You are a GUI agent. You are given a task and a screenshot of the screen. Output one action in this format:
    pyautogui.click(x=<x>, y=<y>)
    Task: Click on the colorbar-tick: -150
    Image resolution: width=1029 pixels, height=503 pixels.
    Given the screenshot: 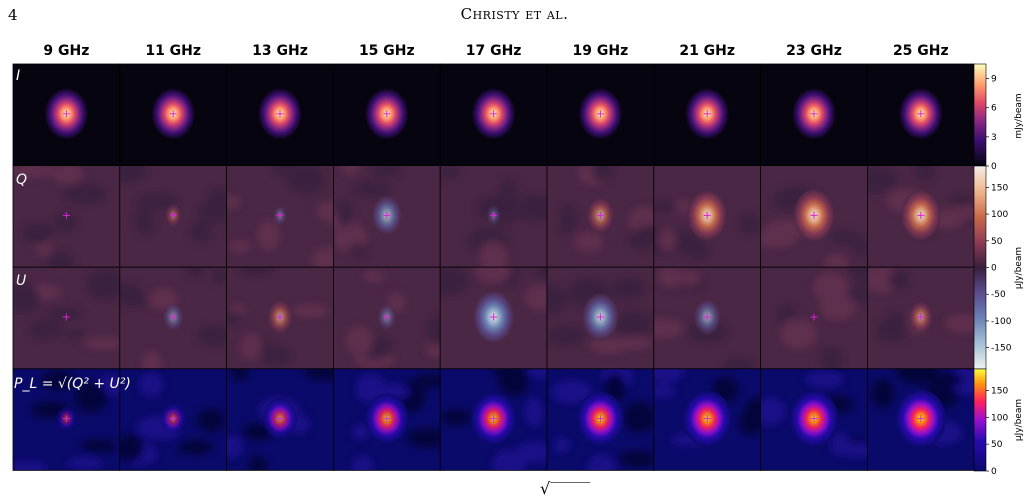 What is the action you would take?
    pyautogui.click(x=1001, y=349)
    